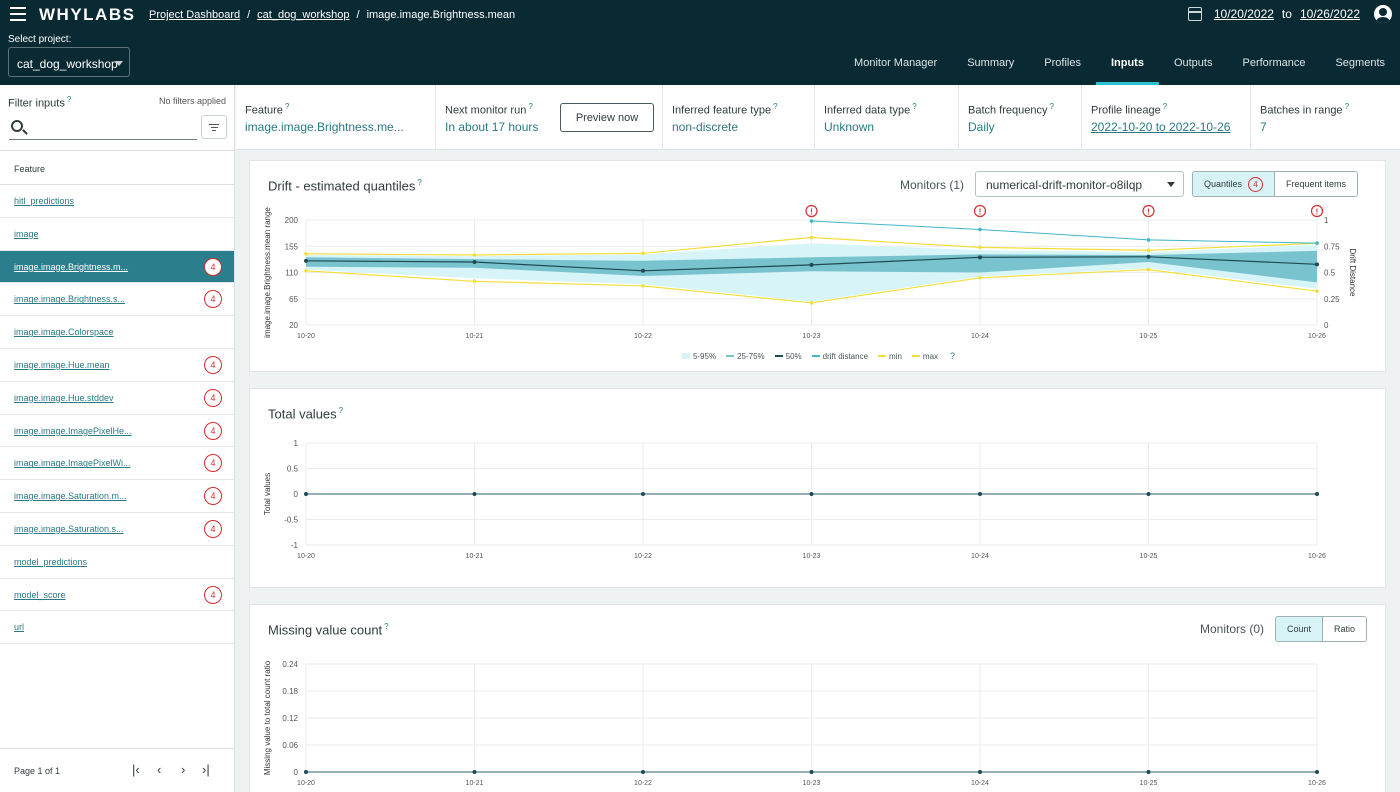 The height and width of the screenshot is (792, 1400). I want to click on tab-outputs: Outputs, so click(1193, 63).